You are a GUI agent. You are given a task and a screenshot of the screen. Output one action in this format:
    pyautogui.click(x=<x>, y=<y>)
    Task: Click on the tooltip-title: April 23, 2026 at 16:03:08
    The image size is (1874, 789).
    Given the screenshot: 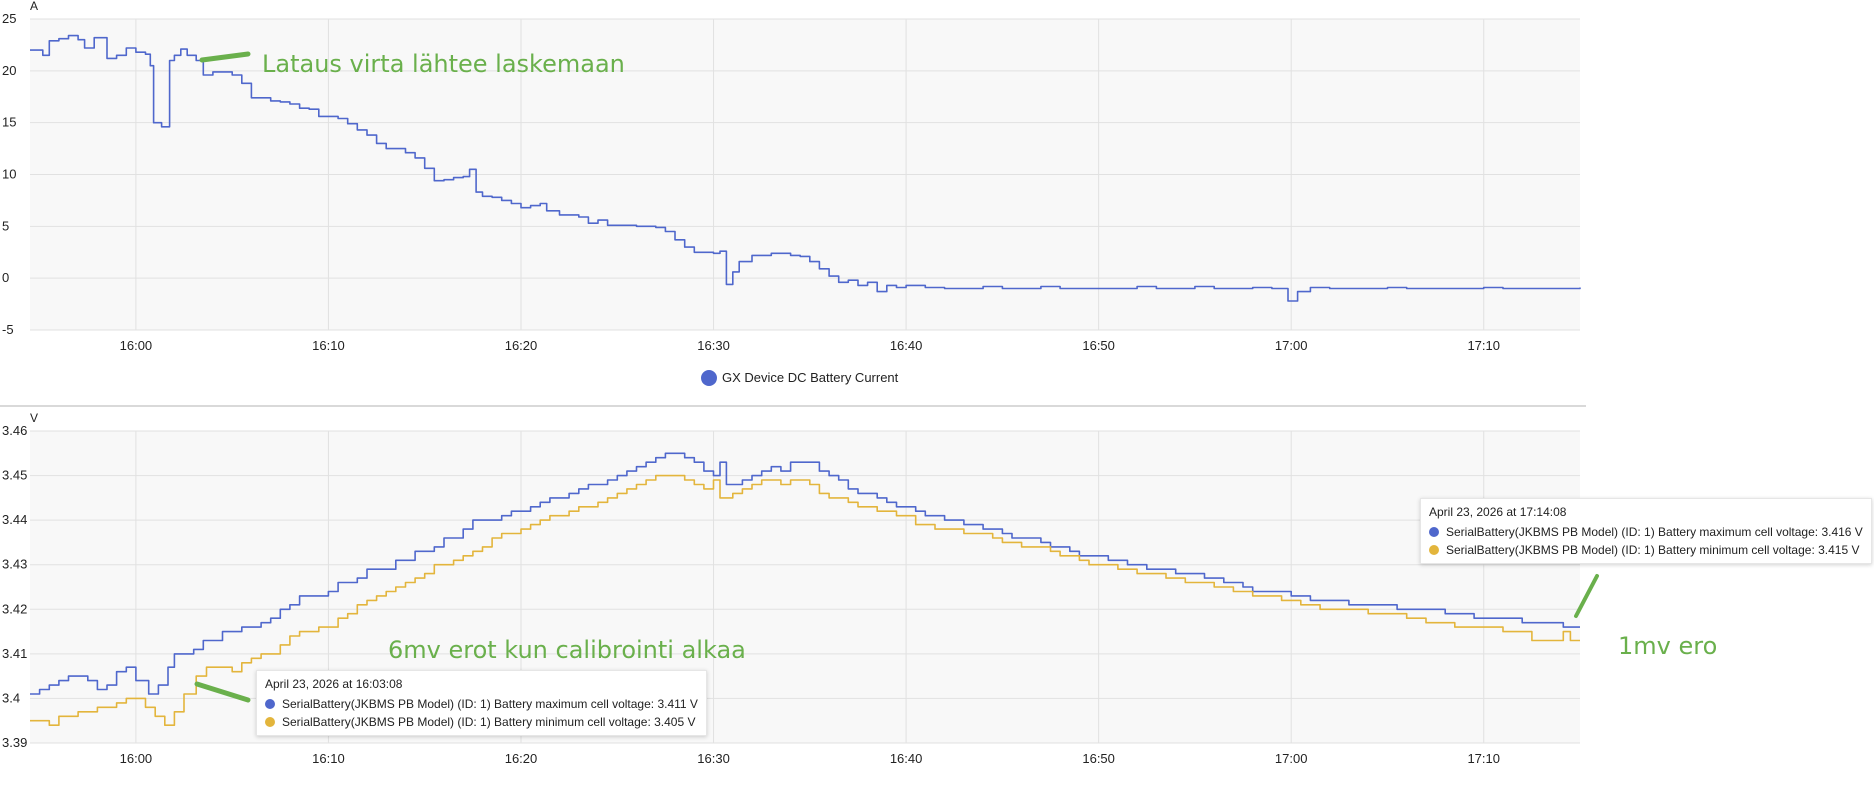 What is the action you would take?
    pyautogui.click(x=334, y=684)
    